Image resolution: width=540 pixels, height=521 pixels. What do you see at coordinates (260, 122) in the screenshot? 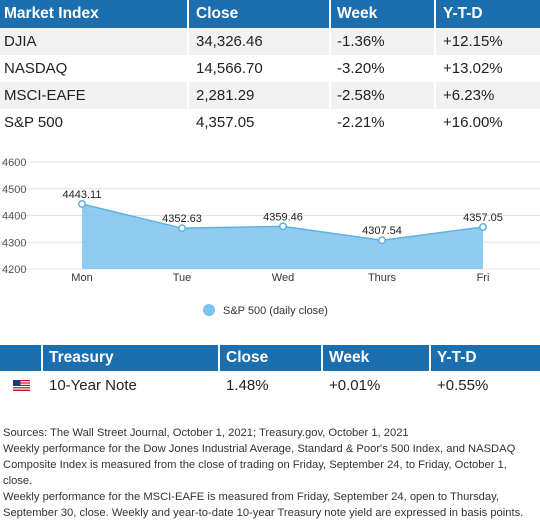
I see `index-close: 4,357.05` at bounding box center [260, 122].